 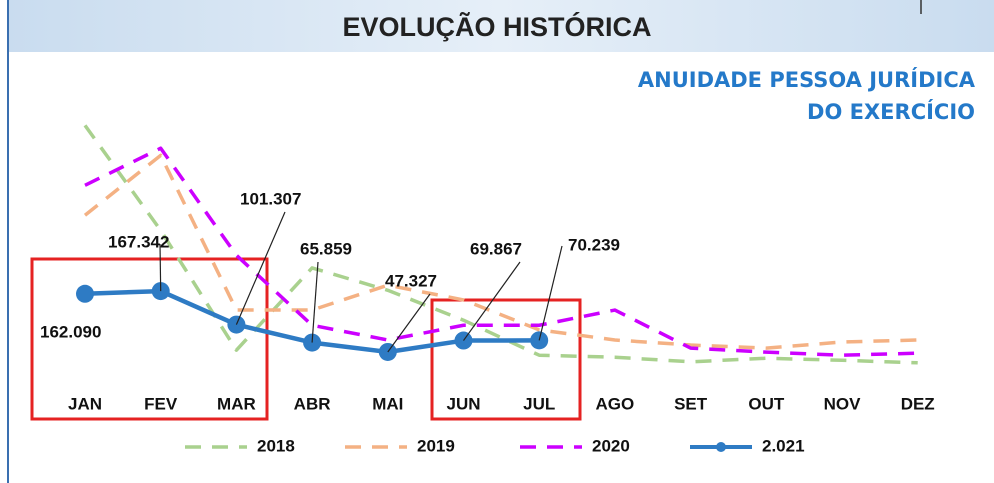 What do you see at coordinates (594, 244) in the screenshot?
I see `data-label: 70.239` at bounding box center [594, 244].